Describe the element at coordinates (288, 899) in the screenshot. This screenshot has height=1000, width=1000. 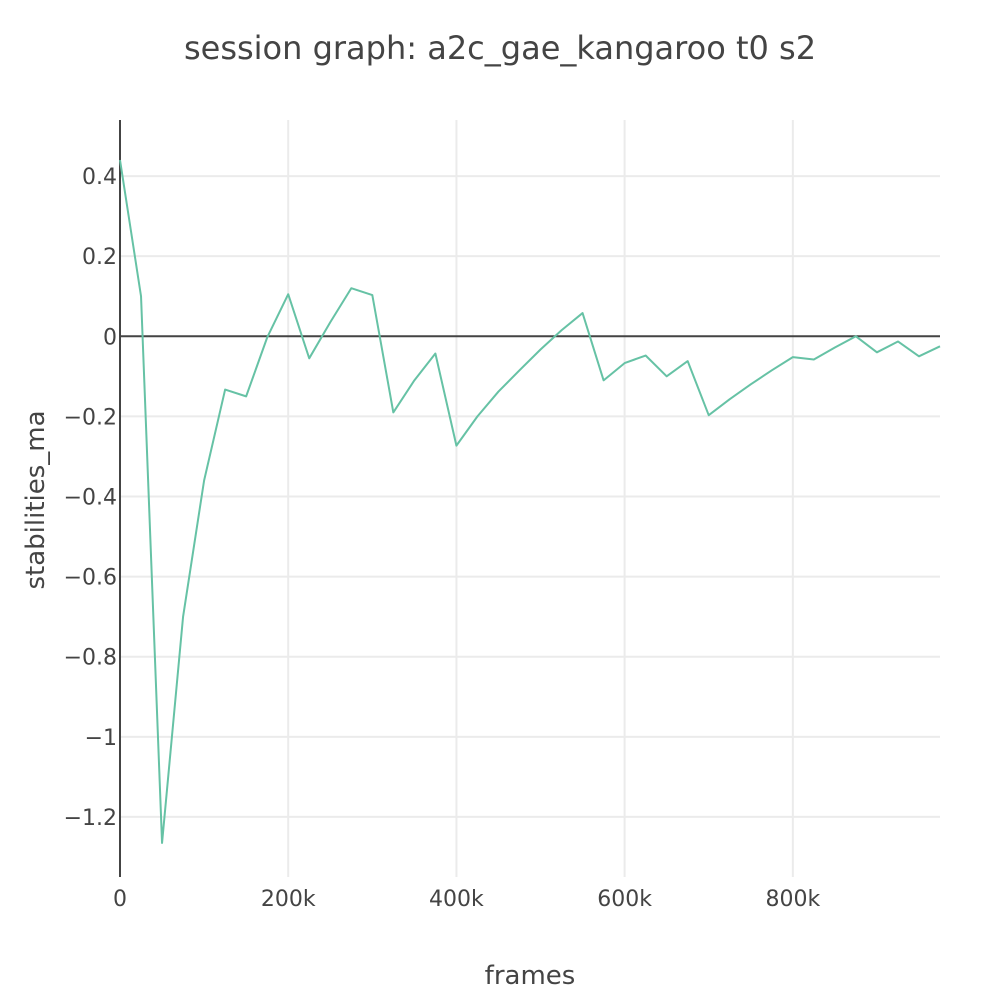
I see `x-tick-label: 200k` at that location.